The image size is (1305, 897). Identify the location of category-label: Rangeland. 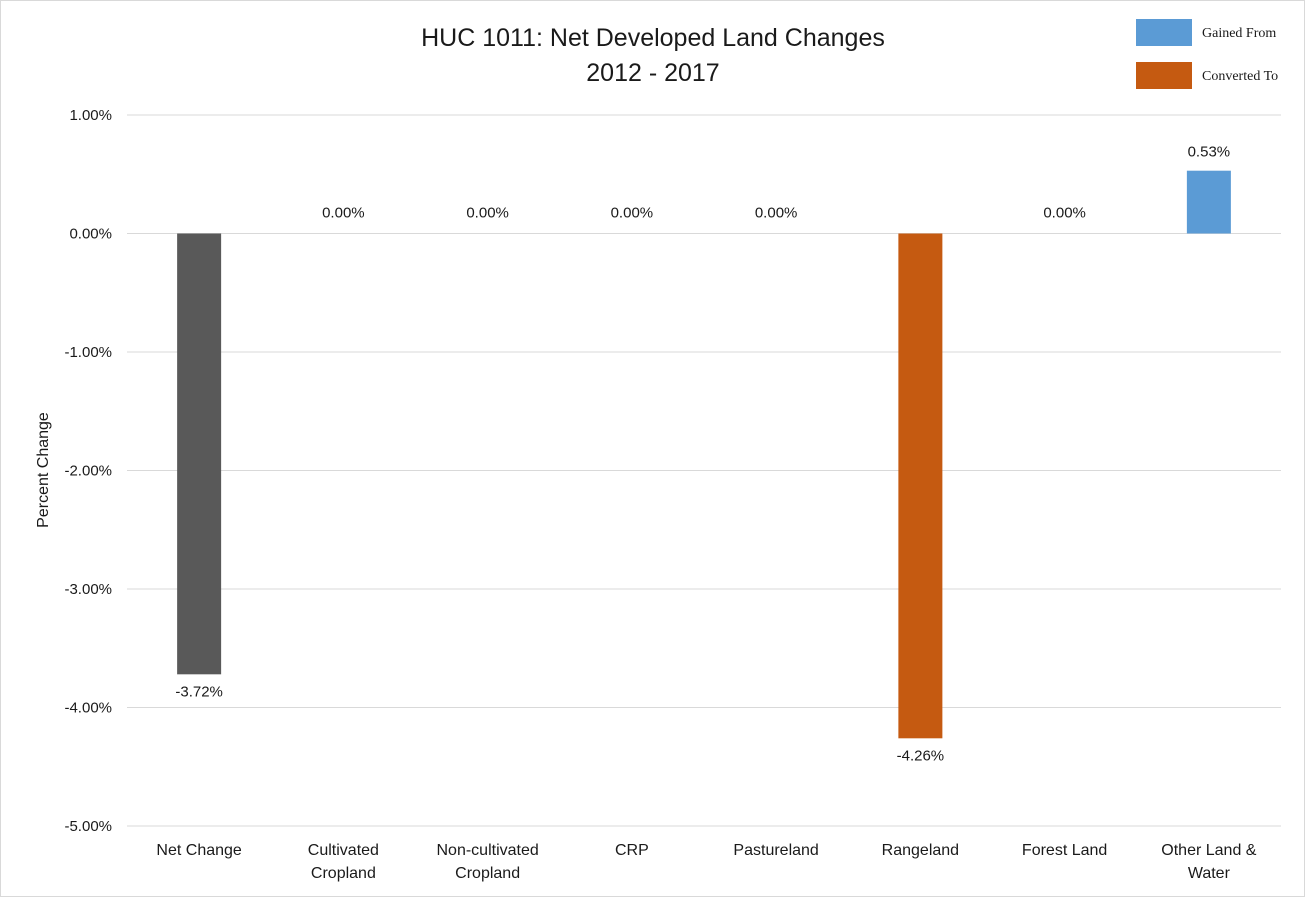
(920, 850).